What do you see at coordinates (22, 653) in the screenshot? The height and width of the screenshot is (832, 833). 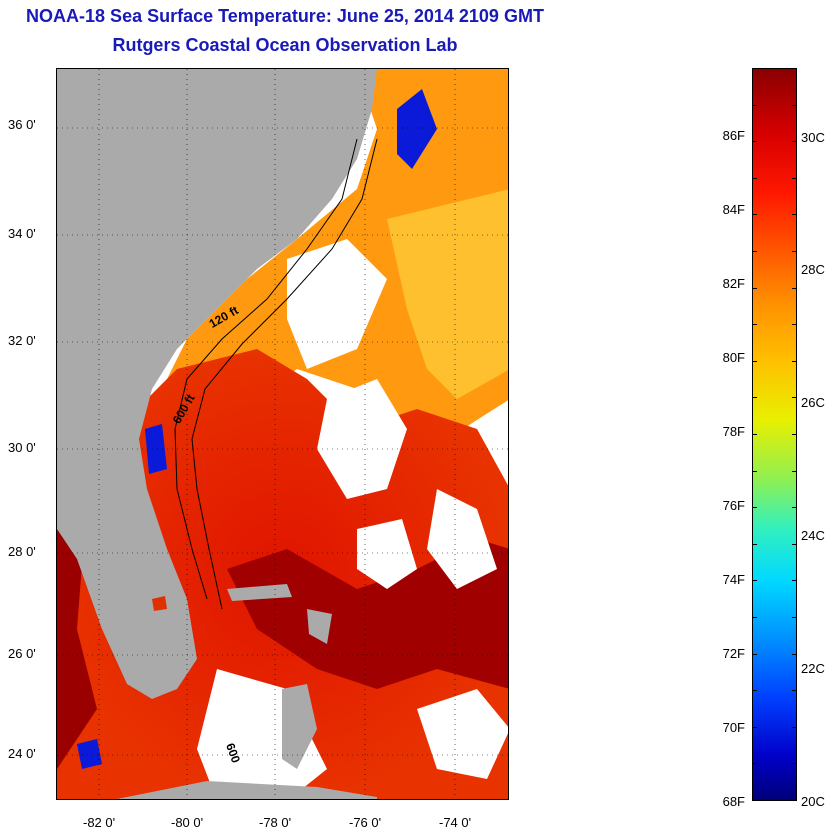 I see `lat-label-26: 26 0'` at bounding box center [22, 653].